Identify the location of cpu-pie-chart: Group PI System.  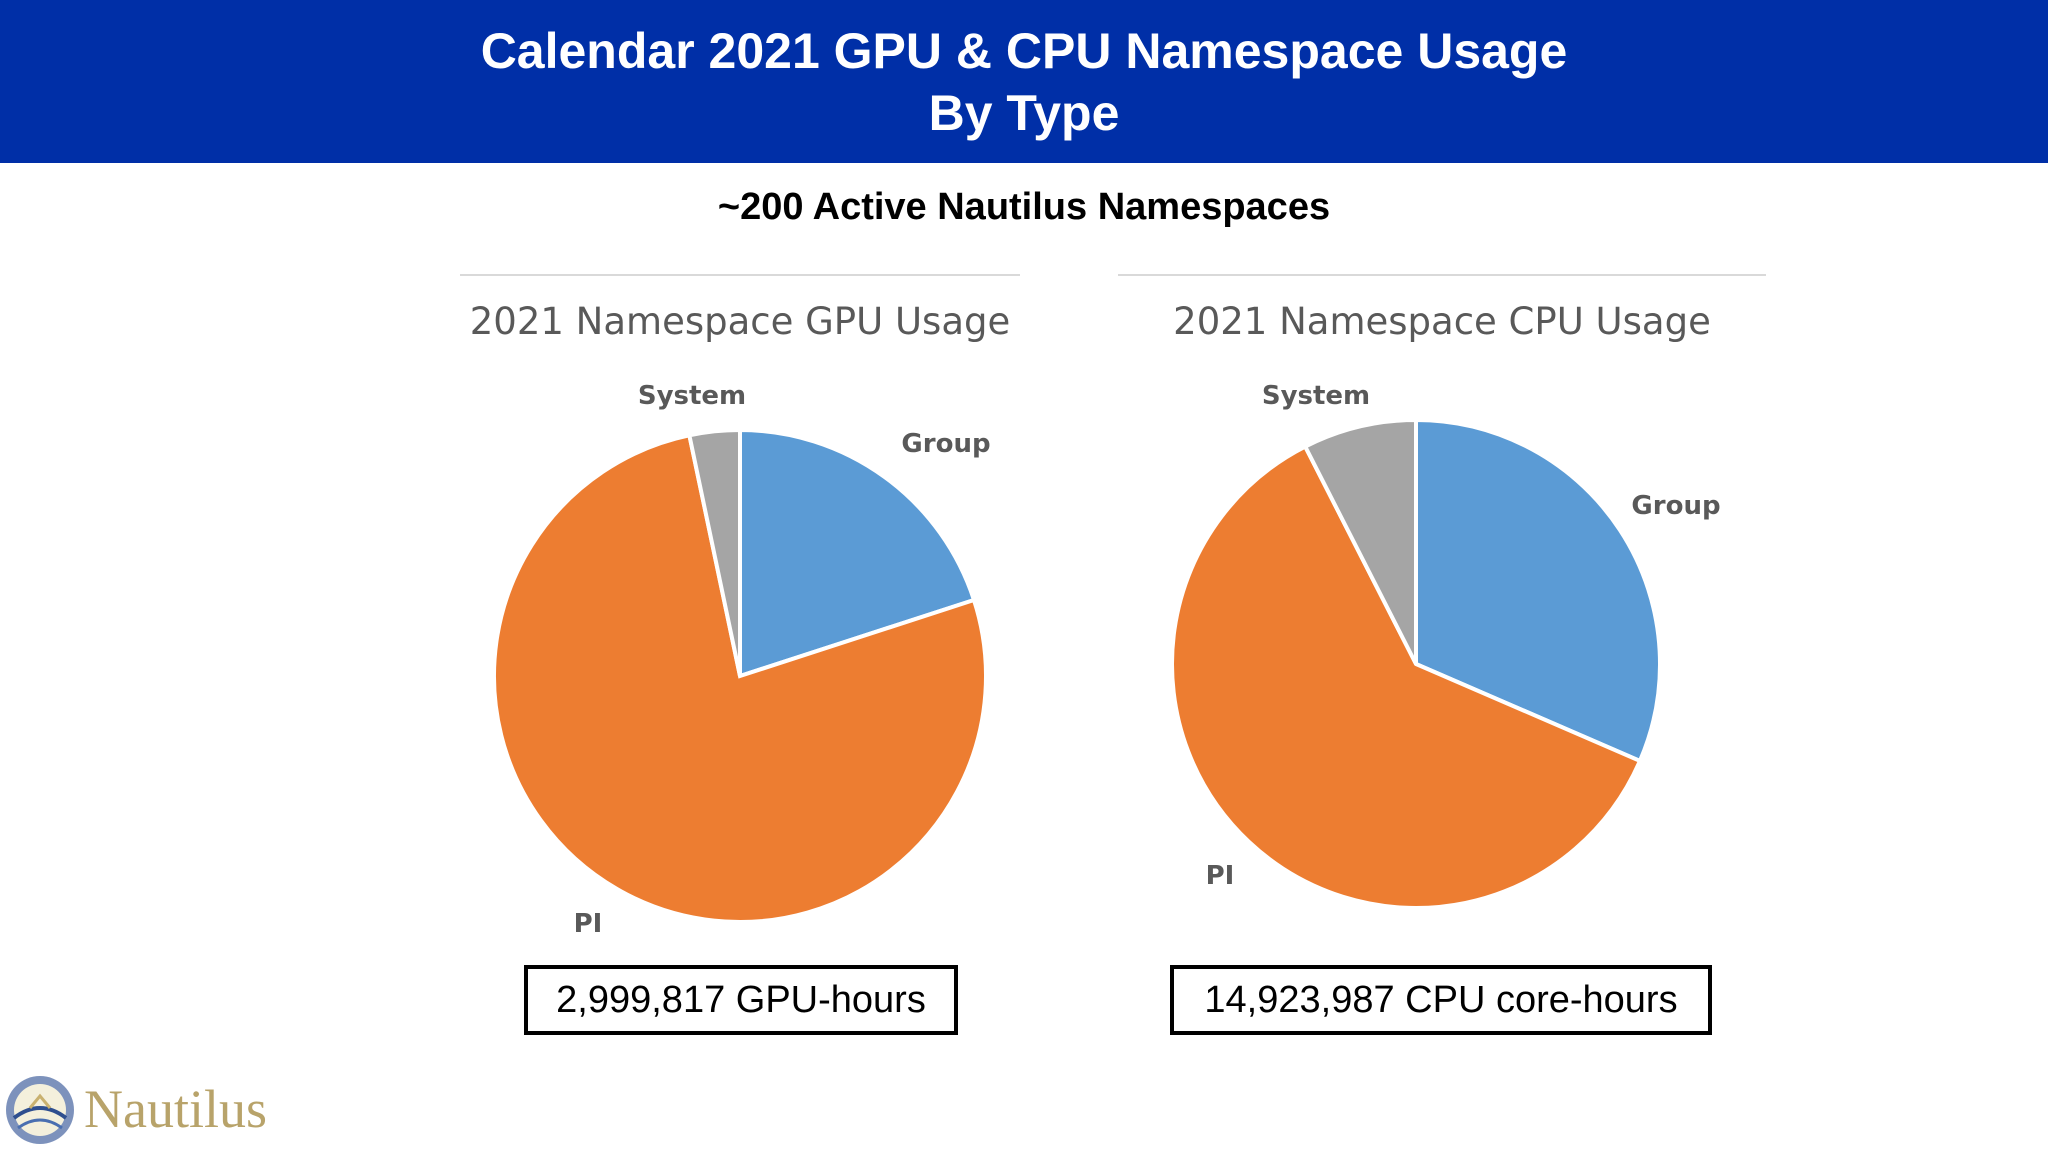
(1445, 645).